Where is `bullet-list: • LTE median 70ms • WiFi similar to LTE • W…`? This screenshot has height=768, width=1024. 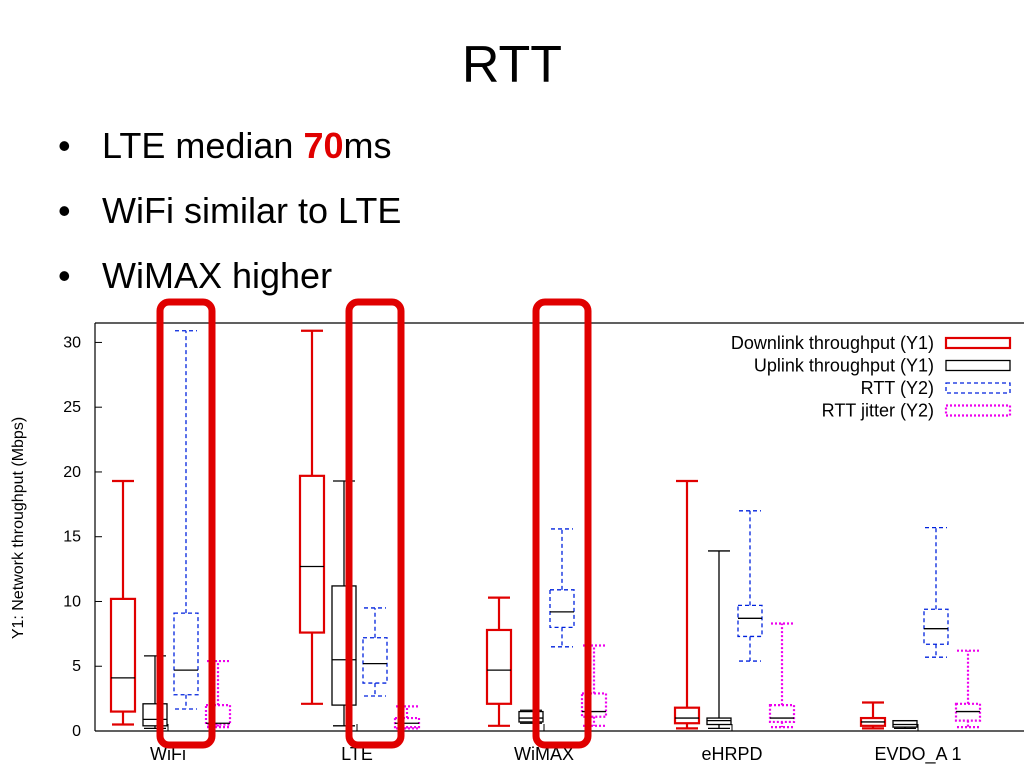 bullet-list: • LTE median 70ms • WiFi similar to LTE • W… is located at coordinates (229, 215).